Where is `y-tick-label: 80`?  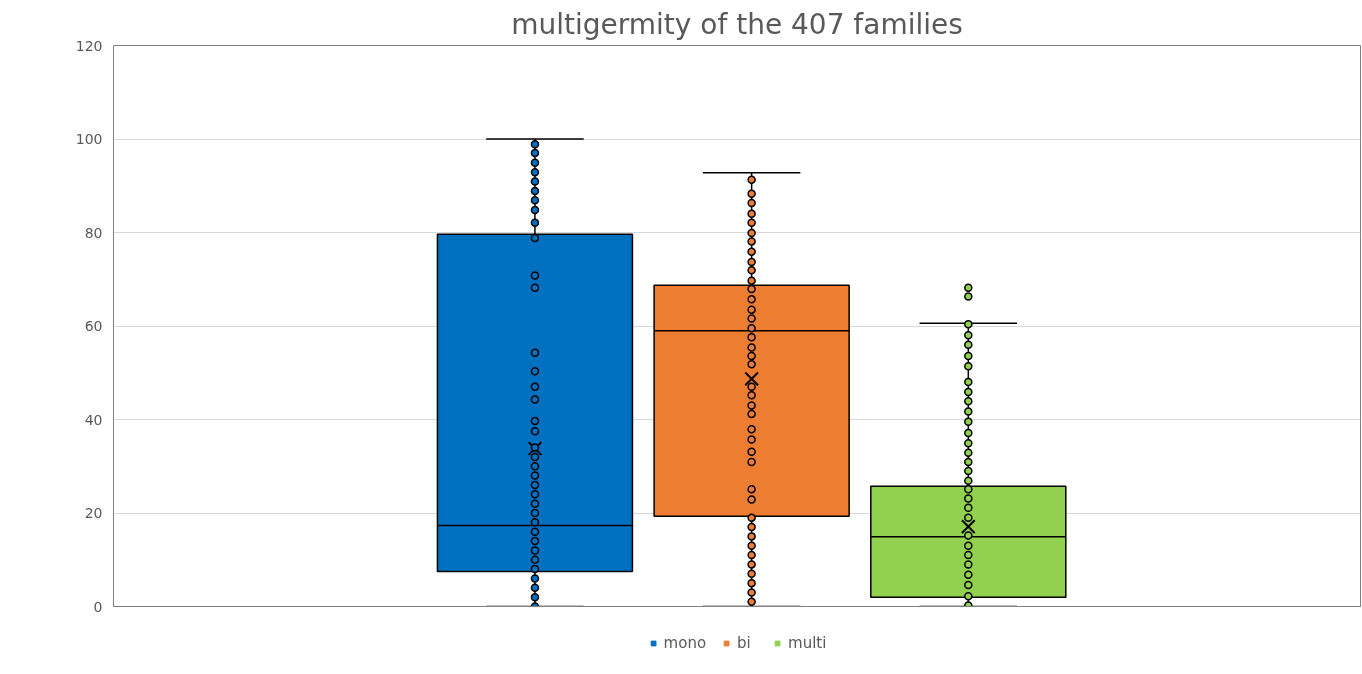
y-tick-label: 80 is located at coordinates (93, 232).